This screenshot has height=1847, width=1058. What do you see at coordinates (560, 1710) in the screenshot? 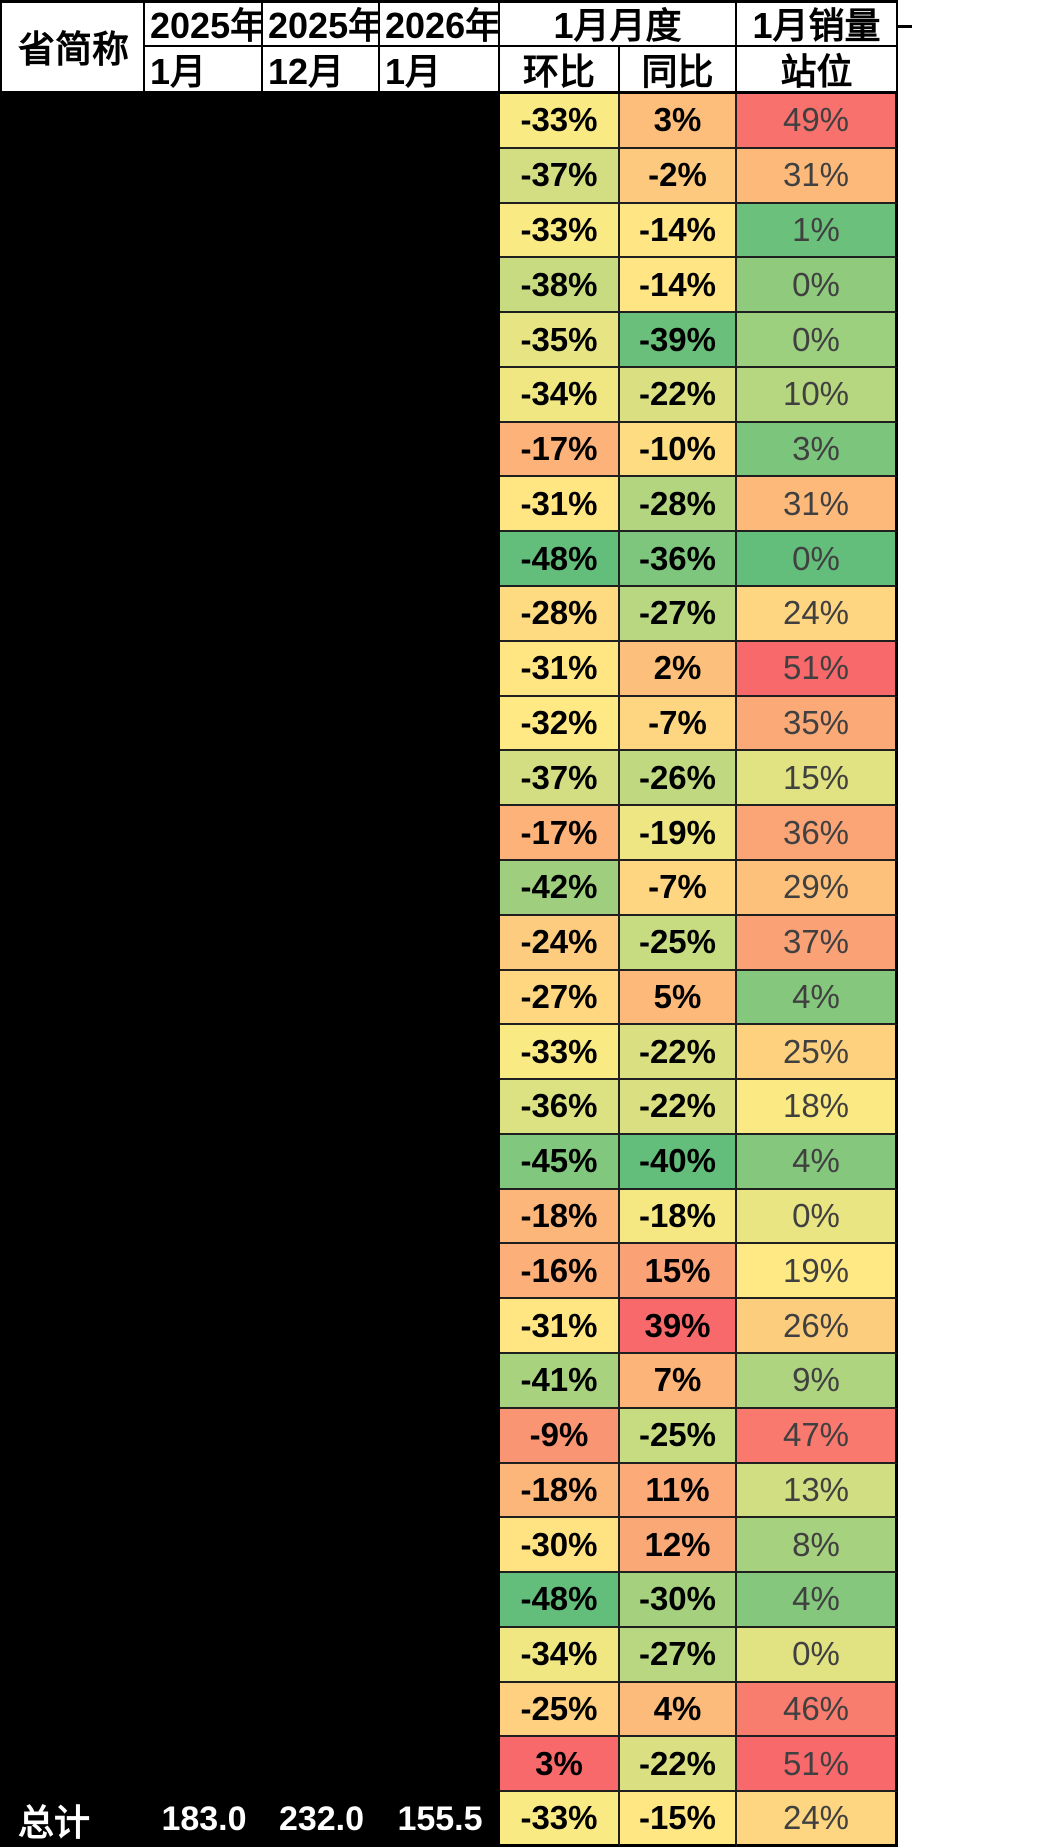
I see `mom-value-cell: -25%` at bounding box center [560, 1710].